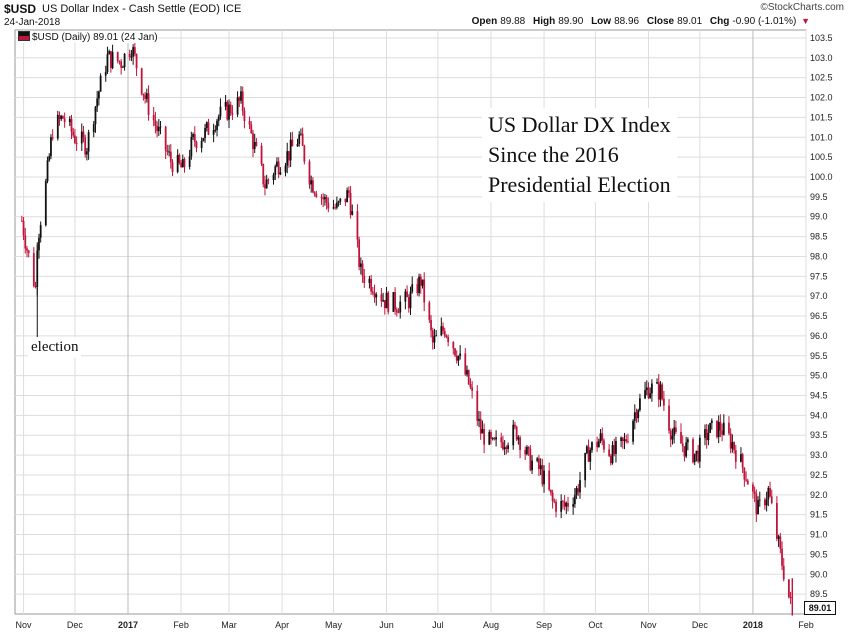 The image size is (850, 633). What do you see at coordinates (648, 625) in the screenshot?
I see `x-tick-label: Nov` at bounding box center [648, 625].